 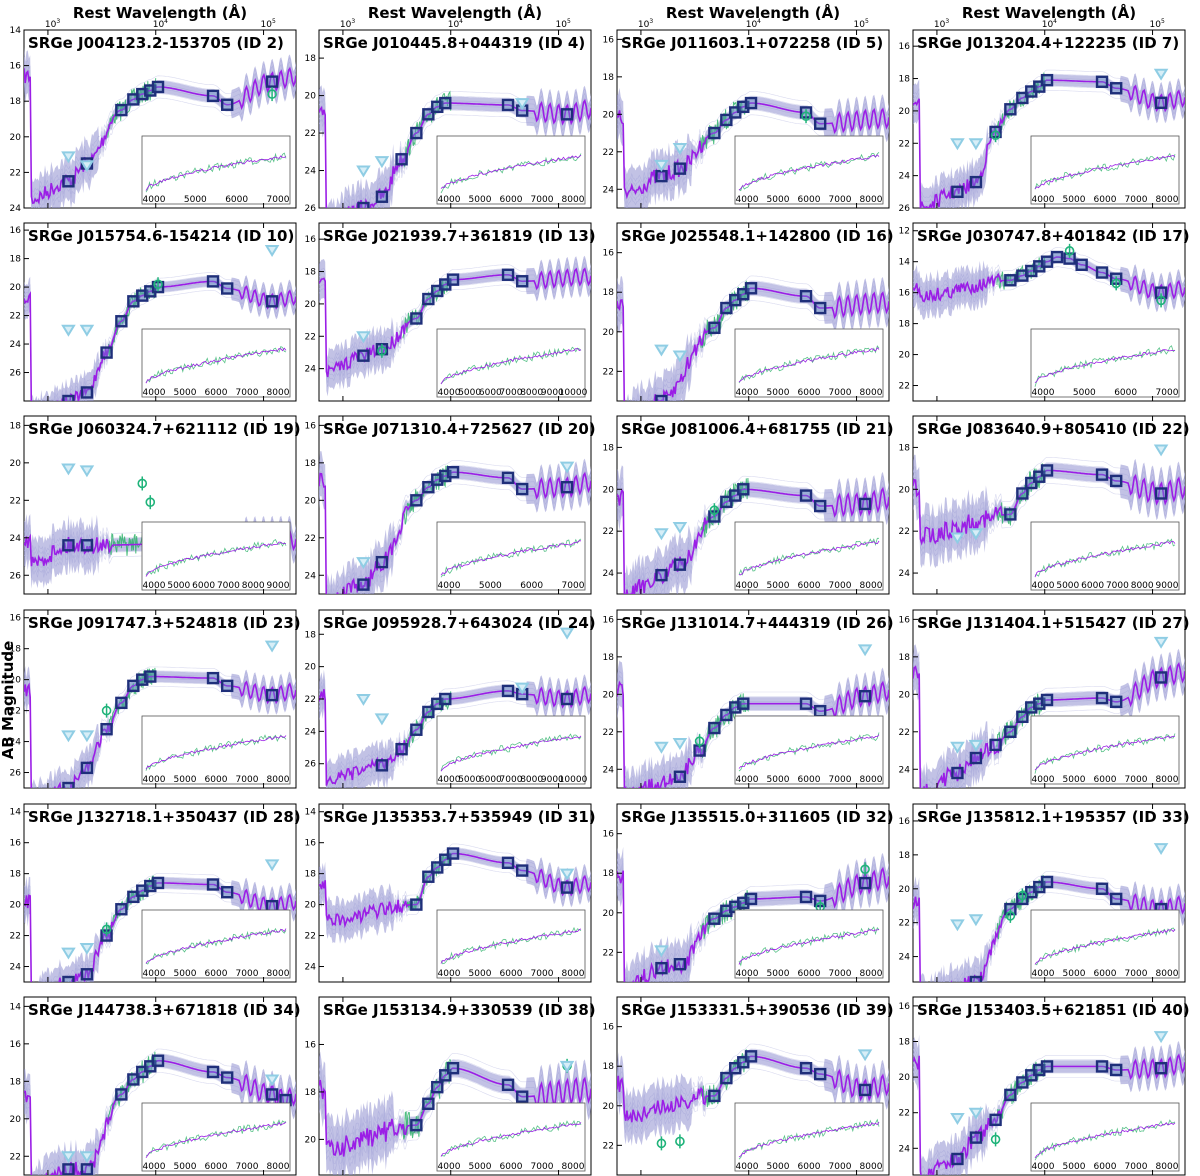 What do you see at coordinates (941, 24) in the screenshot?
I see `x-tick-label: 10³` at bounding box center [941, 24].